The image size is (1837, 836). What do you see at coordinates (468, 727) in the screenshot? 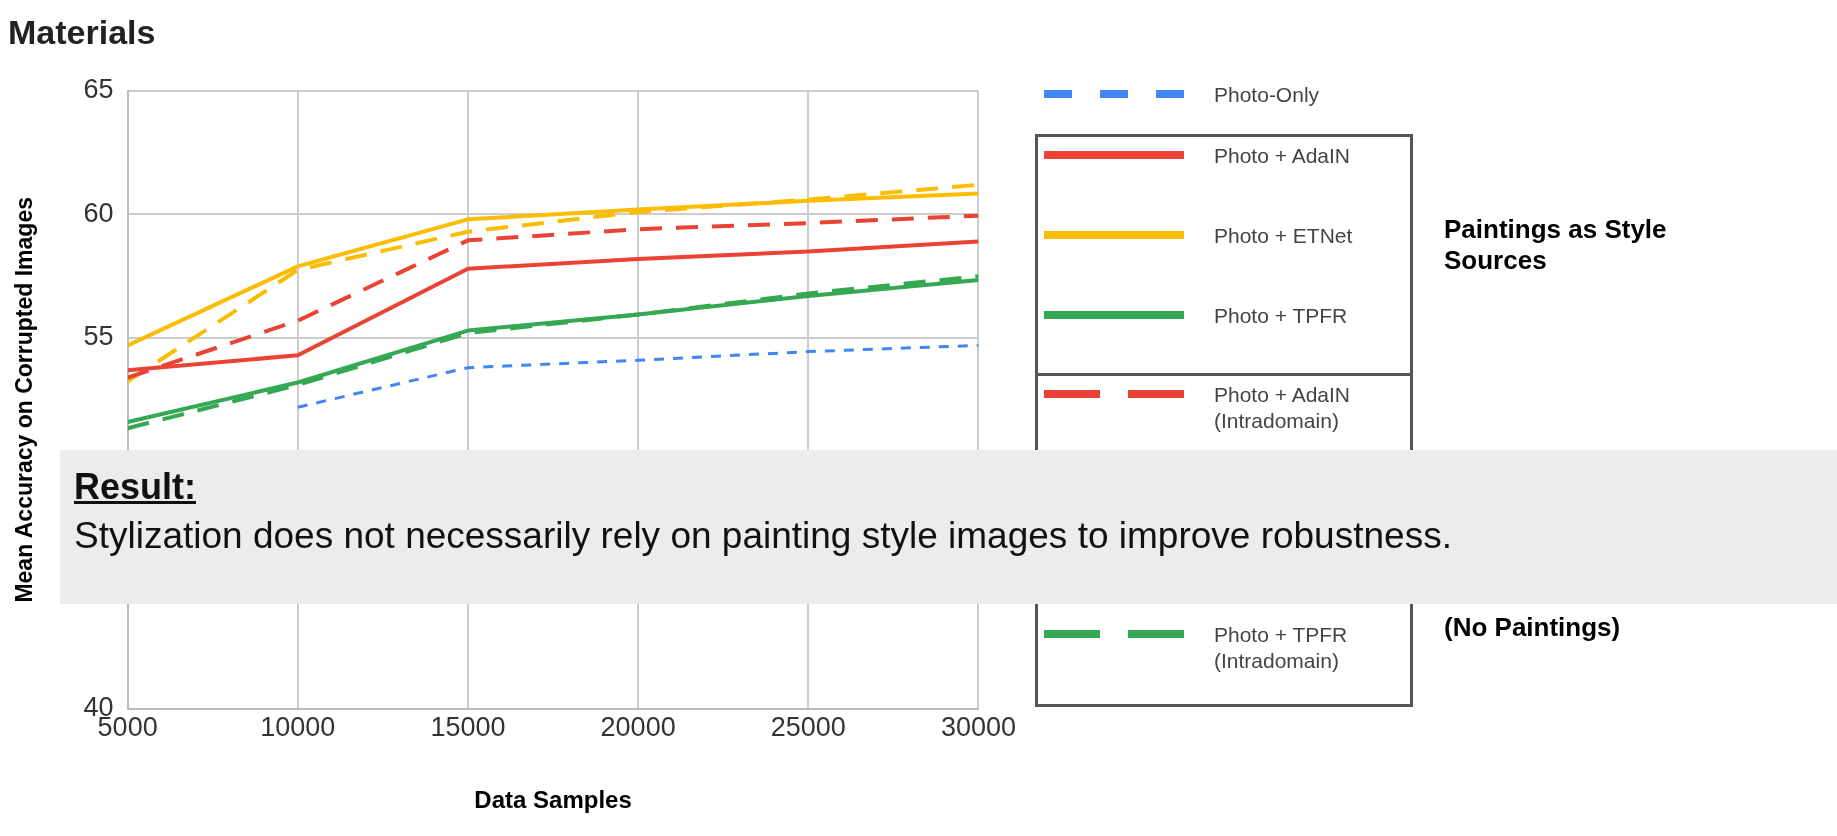
I see `x-tick-label: 15000` at bounding box center [468, 727].